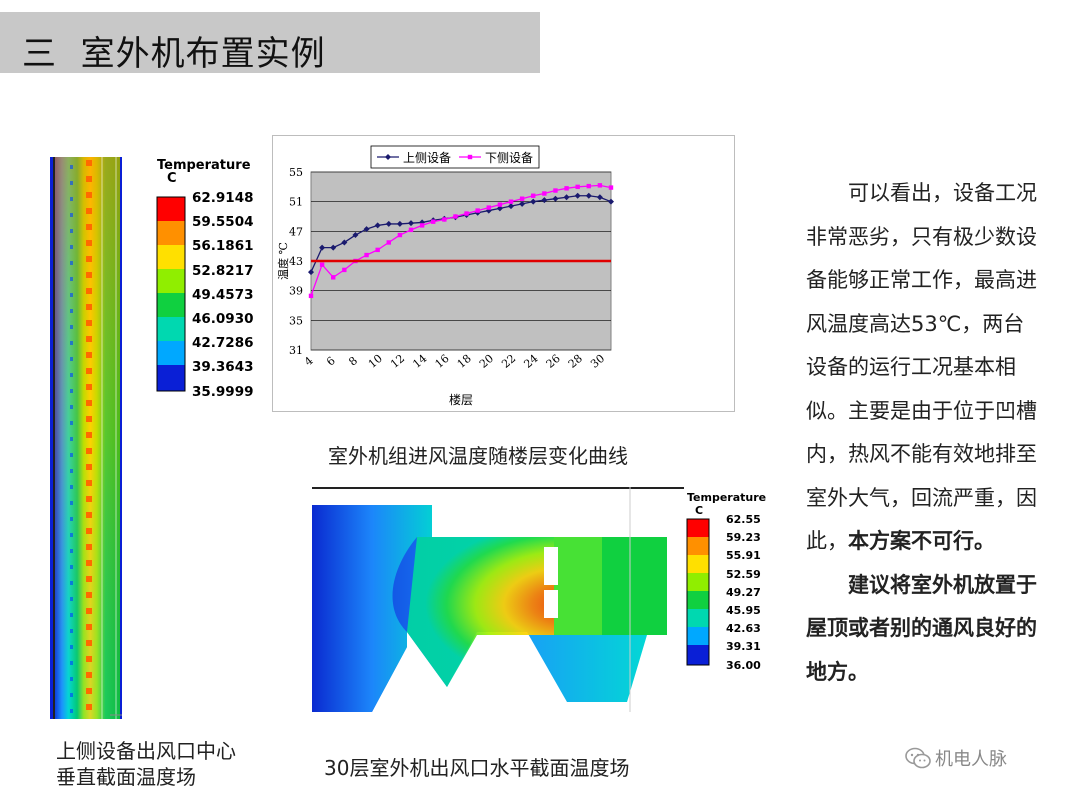  I want to click on y-tick-label: 43, so click(296, 261).